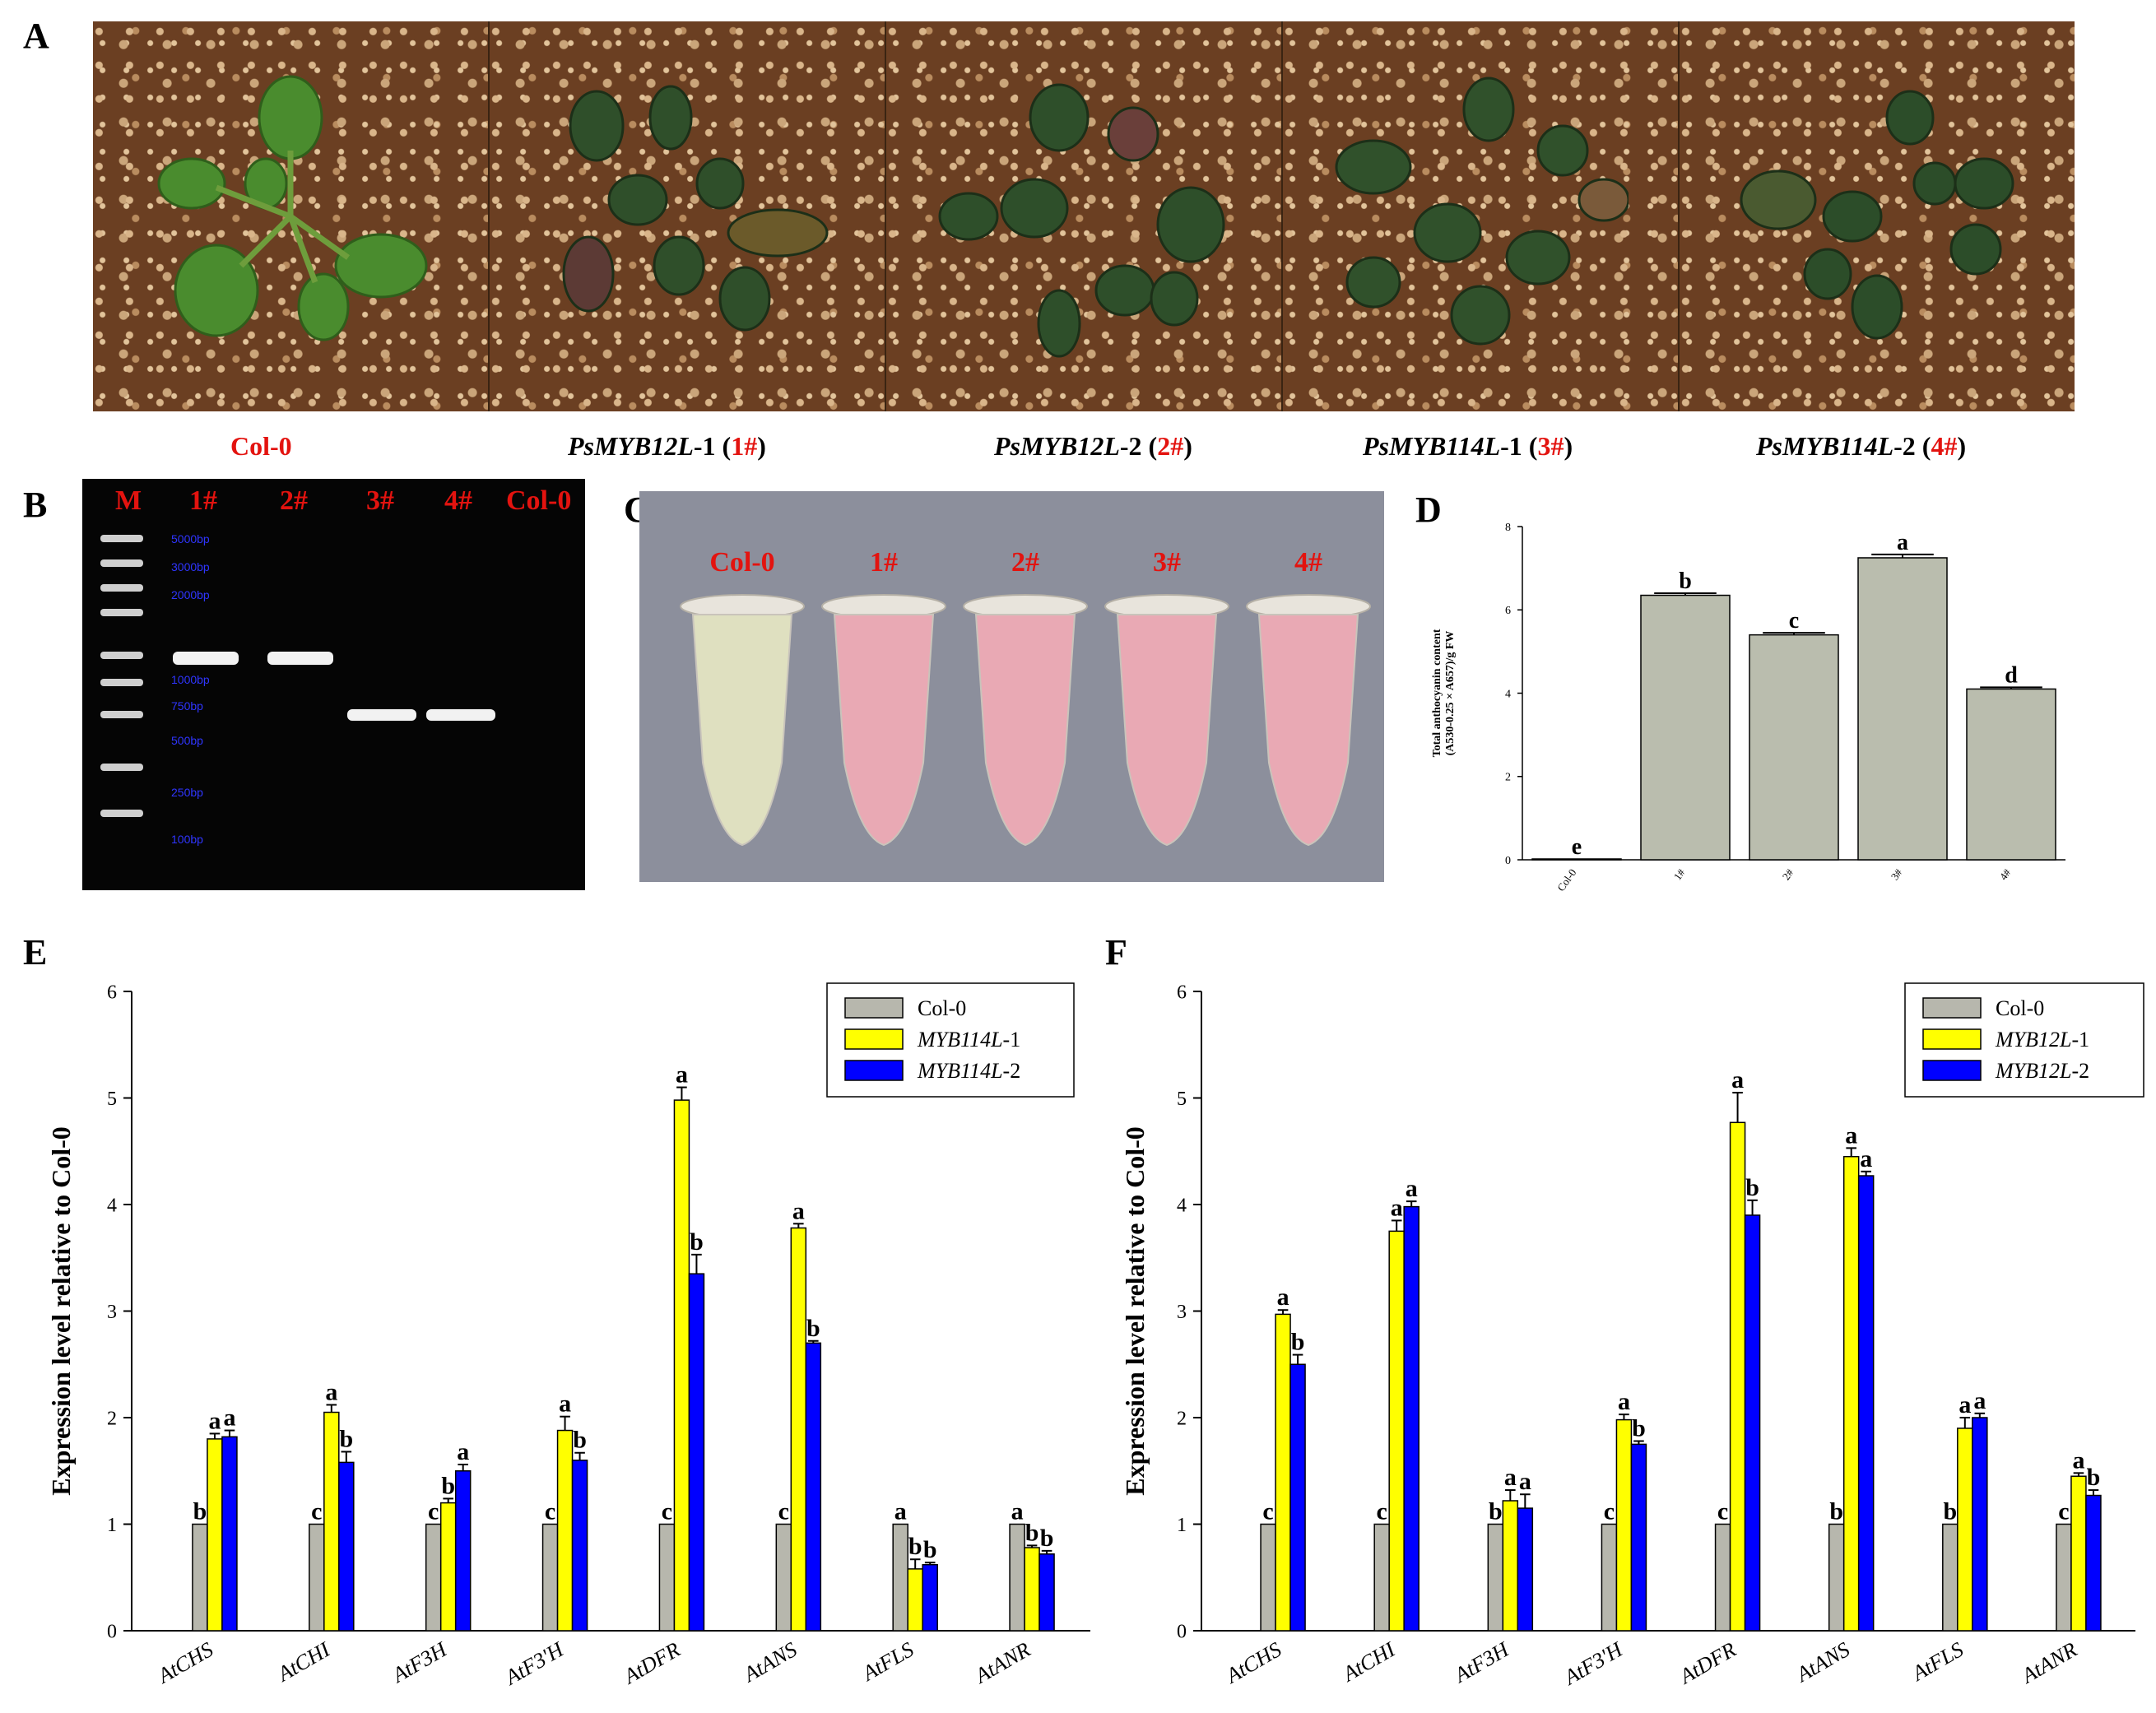 This screenshot has height=1713, width=2156. I want to click on gel-lane-label: M, so click(128, 500).